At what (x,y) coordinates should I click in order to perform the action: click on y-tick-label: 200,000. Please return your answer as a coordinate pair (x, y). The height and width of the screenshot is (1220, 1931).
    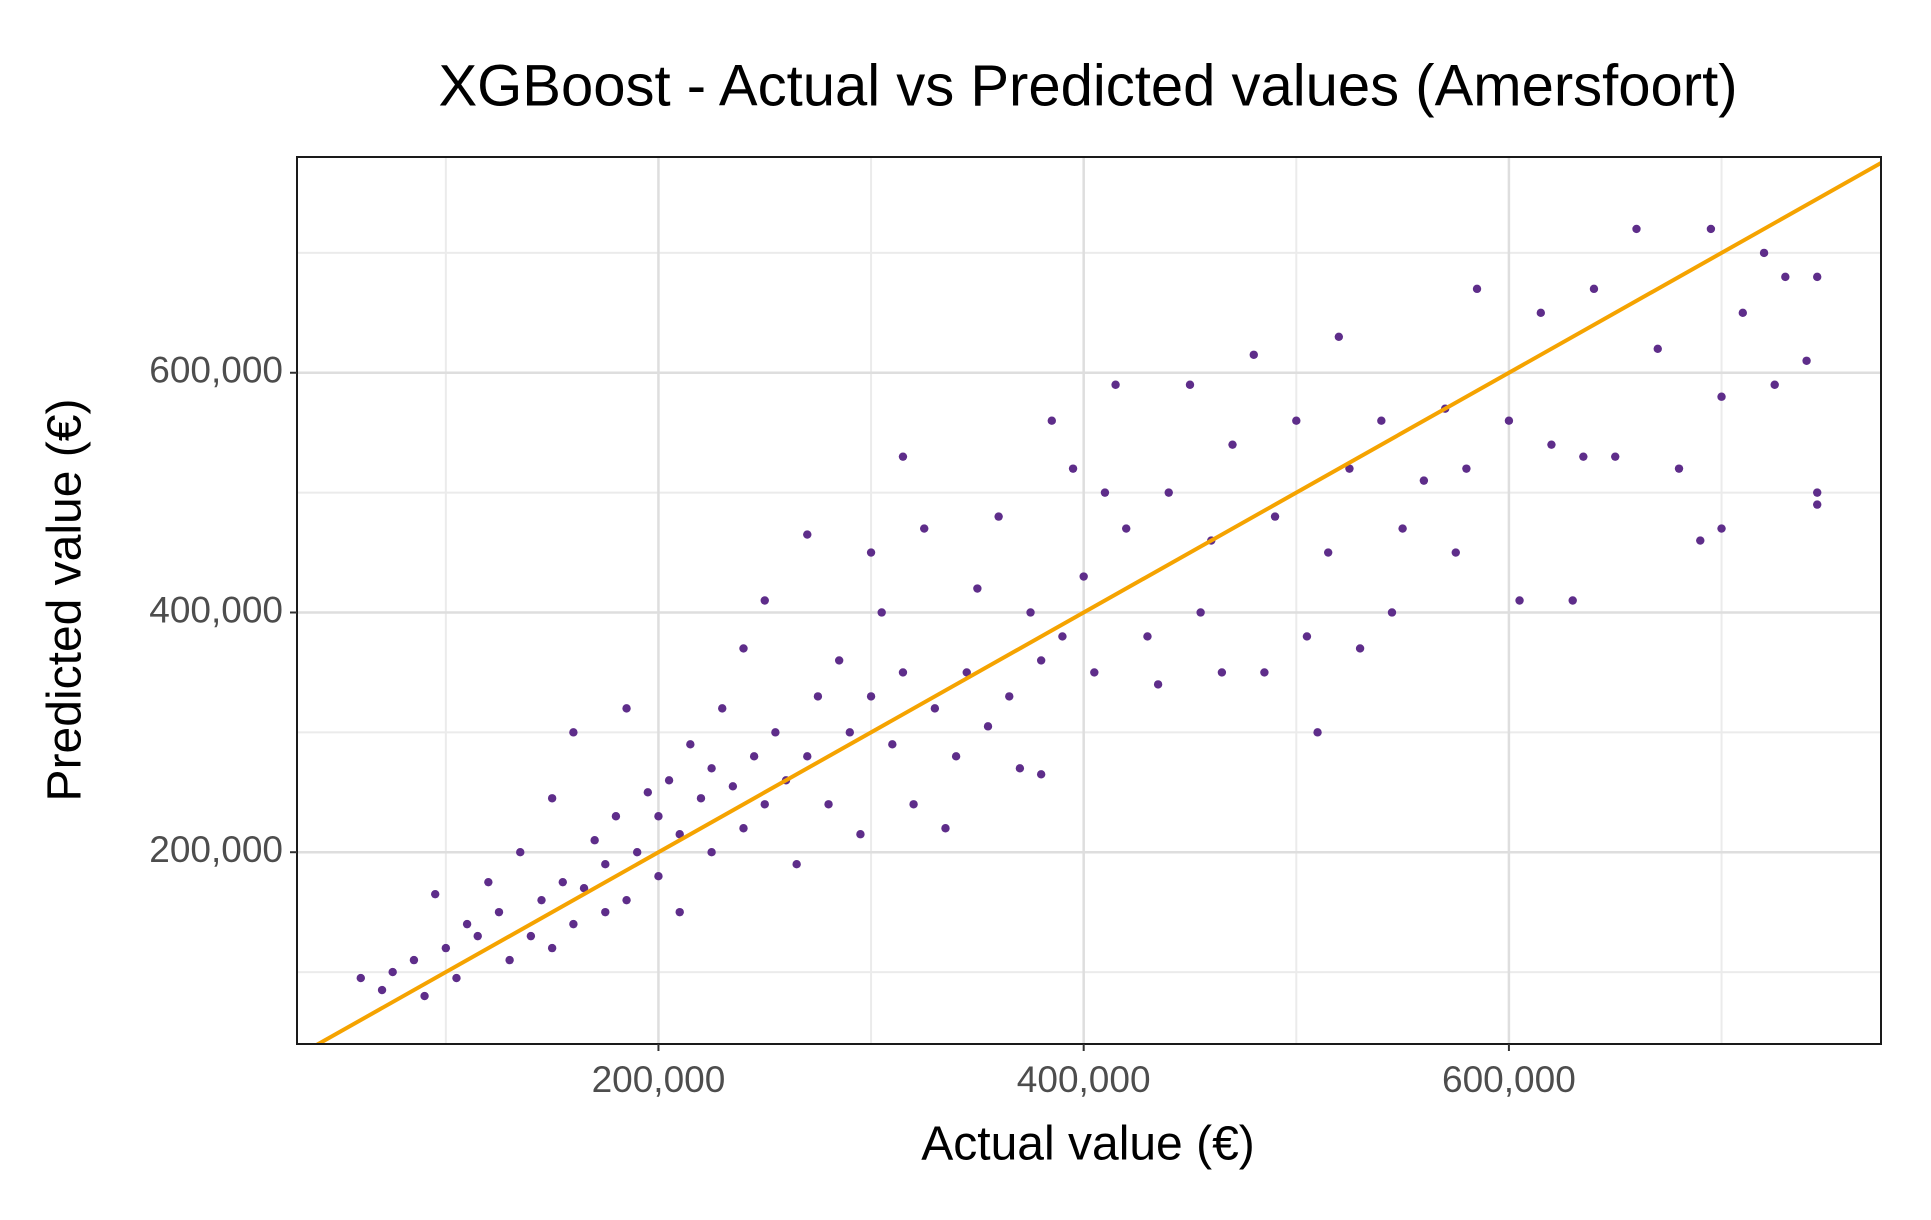
    Looking at the image, I should click on (216, 849).